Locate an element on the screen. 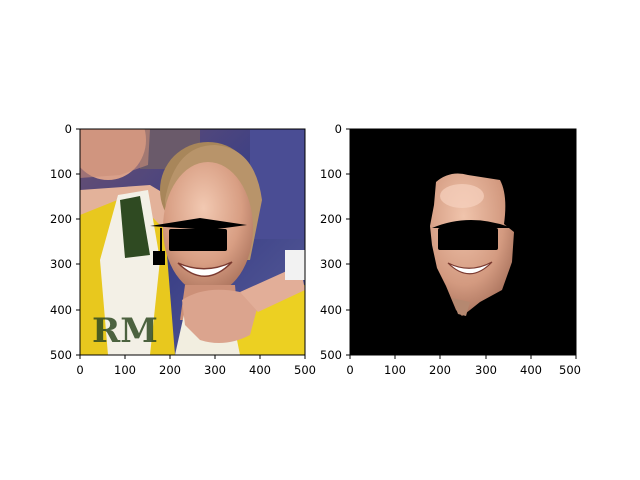  x-ticks-left: 0 100 200 300 400 500 is located at coordinates (196, 366).